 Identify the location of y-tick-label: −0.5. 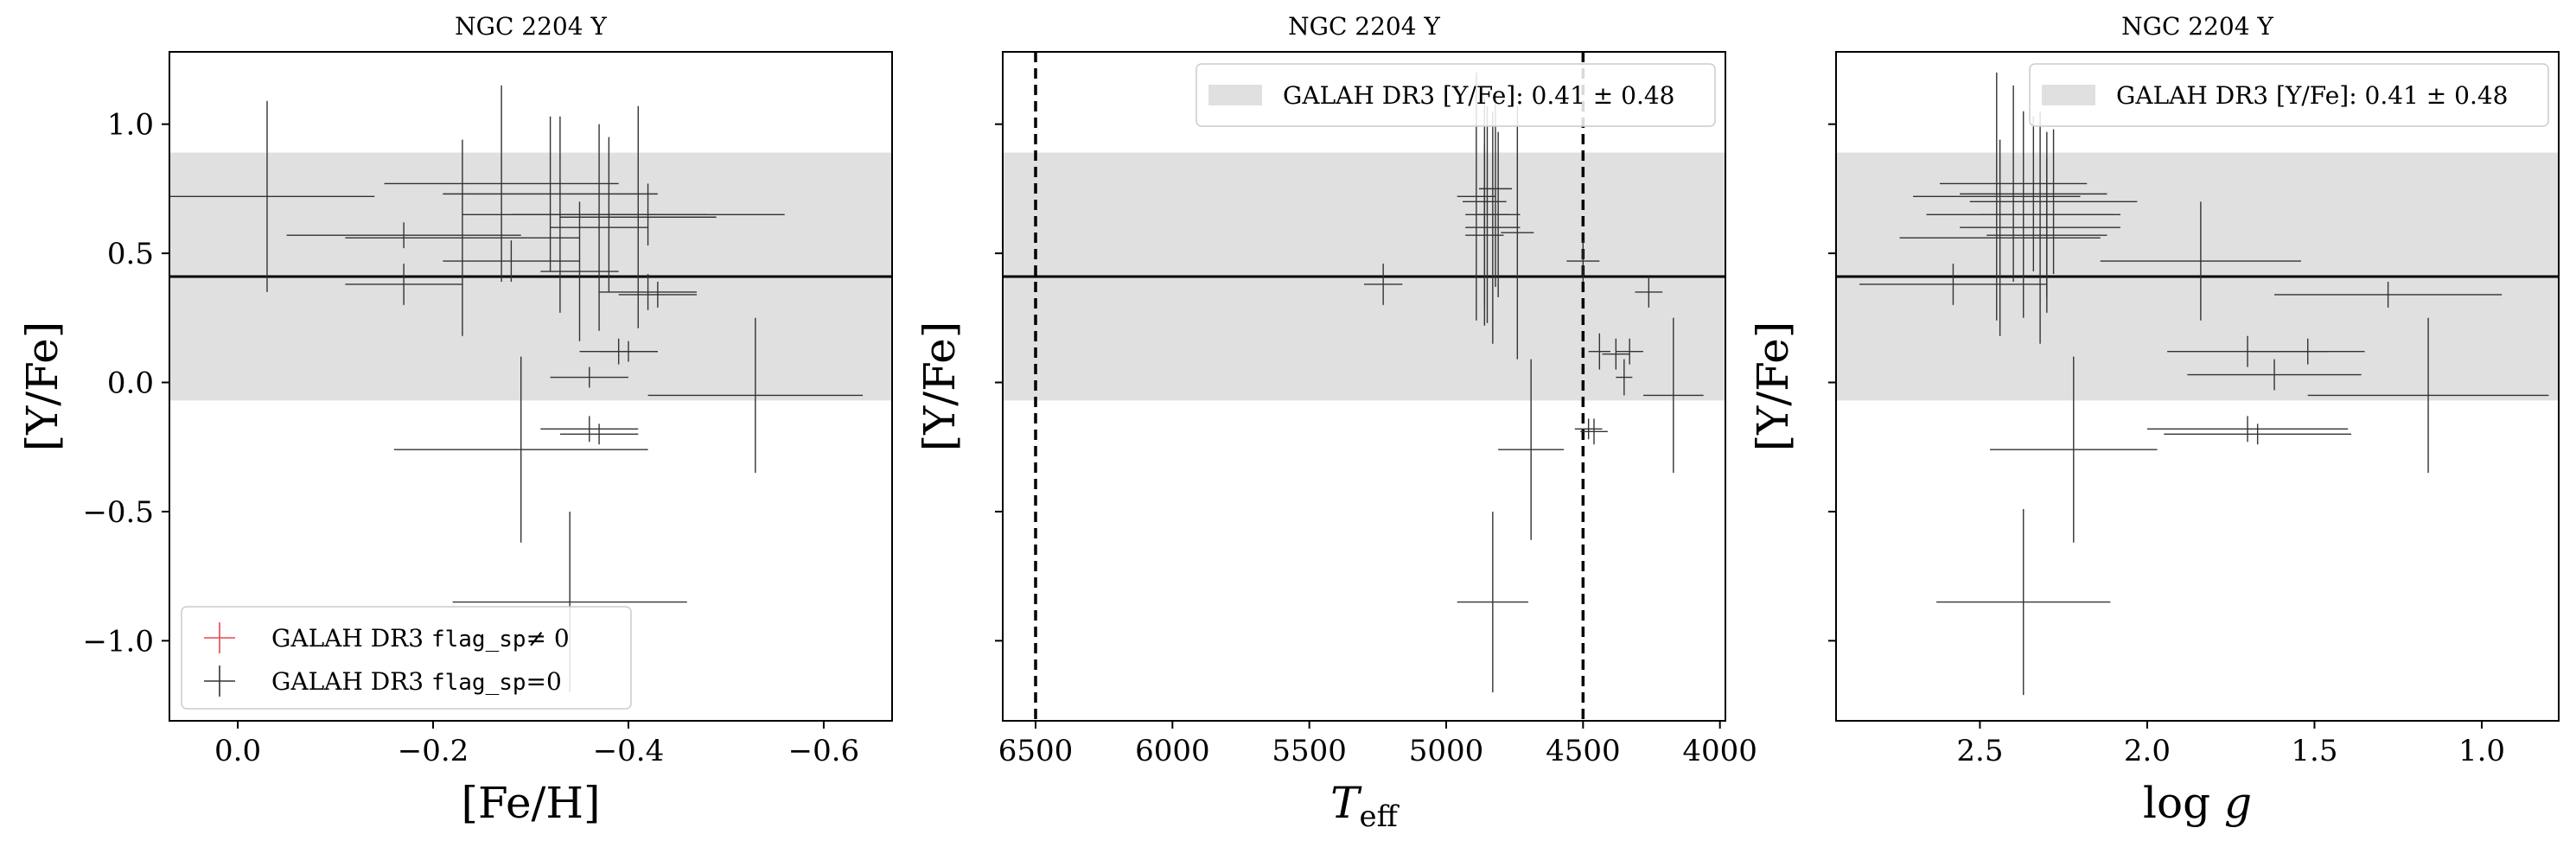
(118, 512).